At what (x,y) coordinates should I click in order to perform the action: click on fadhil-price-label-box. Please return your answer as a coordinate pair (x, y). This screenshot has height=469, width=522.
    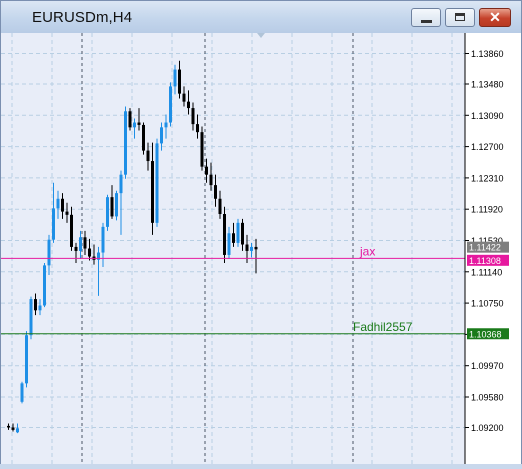
    Looking at the image, I should click on (488, 334).